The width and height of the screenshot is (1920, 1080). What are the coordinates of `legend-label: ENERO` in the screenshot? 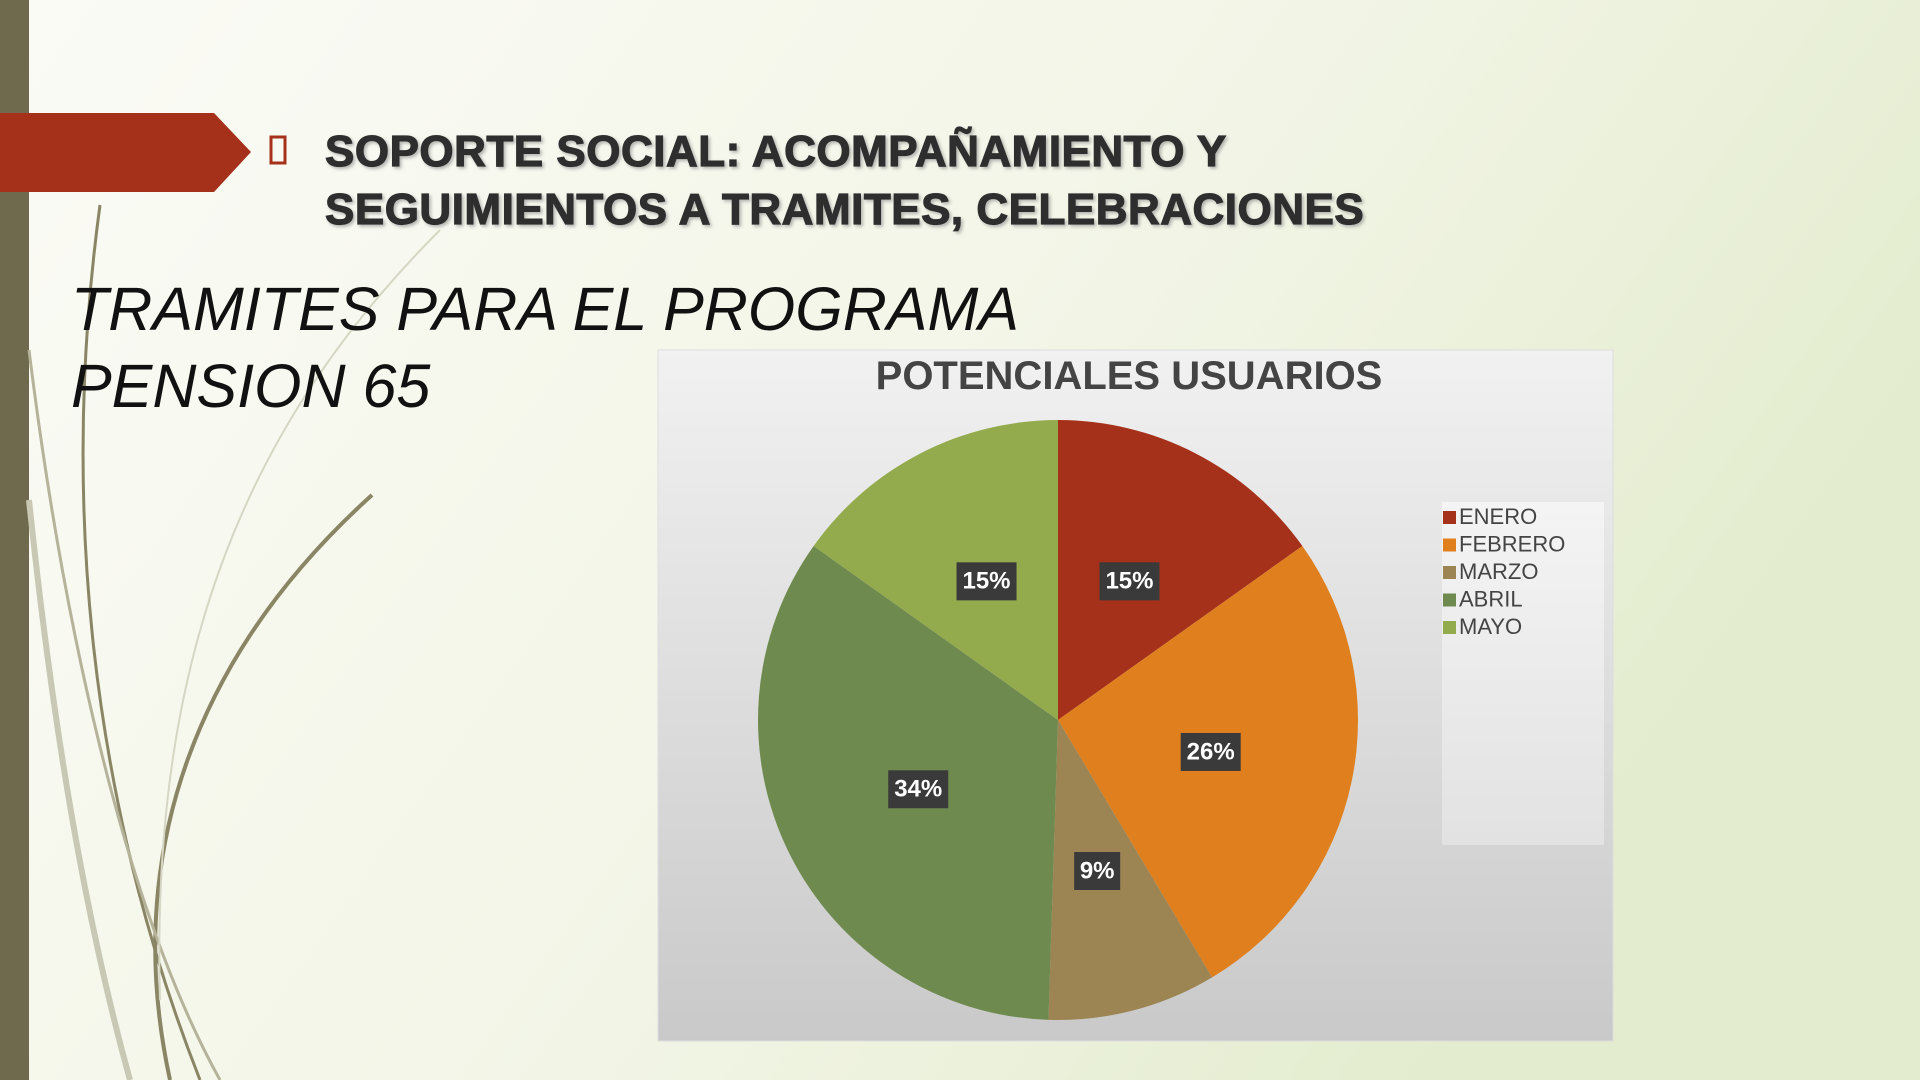 It's located at (1498, 516).